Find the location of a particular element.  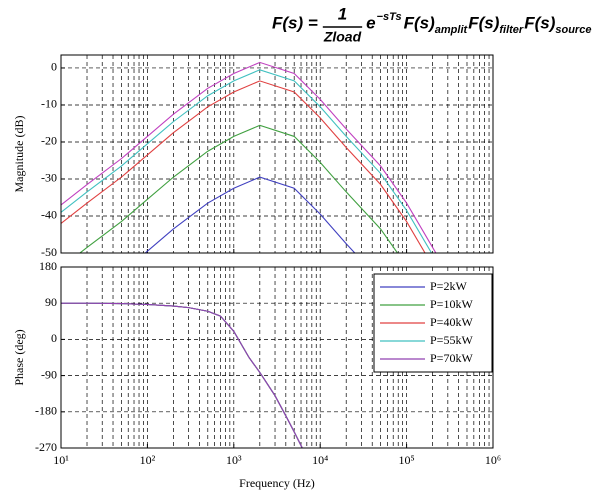

formula-numerator: 1 is located at coordinates (342, 13).